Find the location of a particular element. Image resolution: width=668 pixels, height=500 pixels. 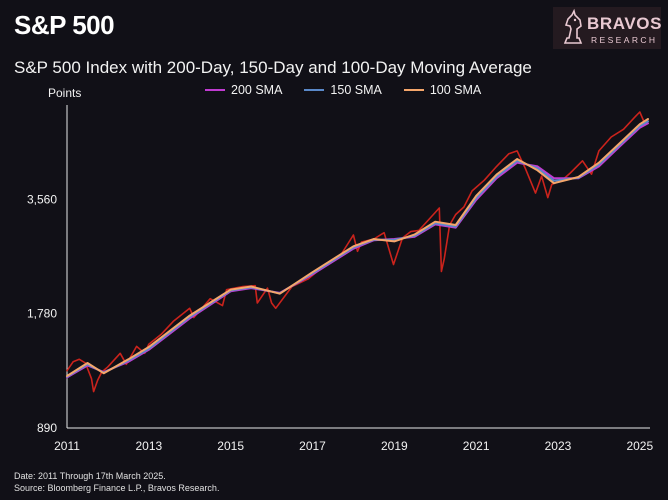

footer-date-note: Date: 2011 Through 17th March 2025. is located at coordinates (90, 476).